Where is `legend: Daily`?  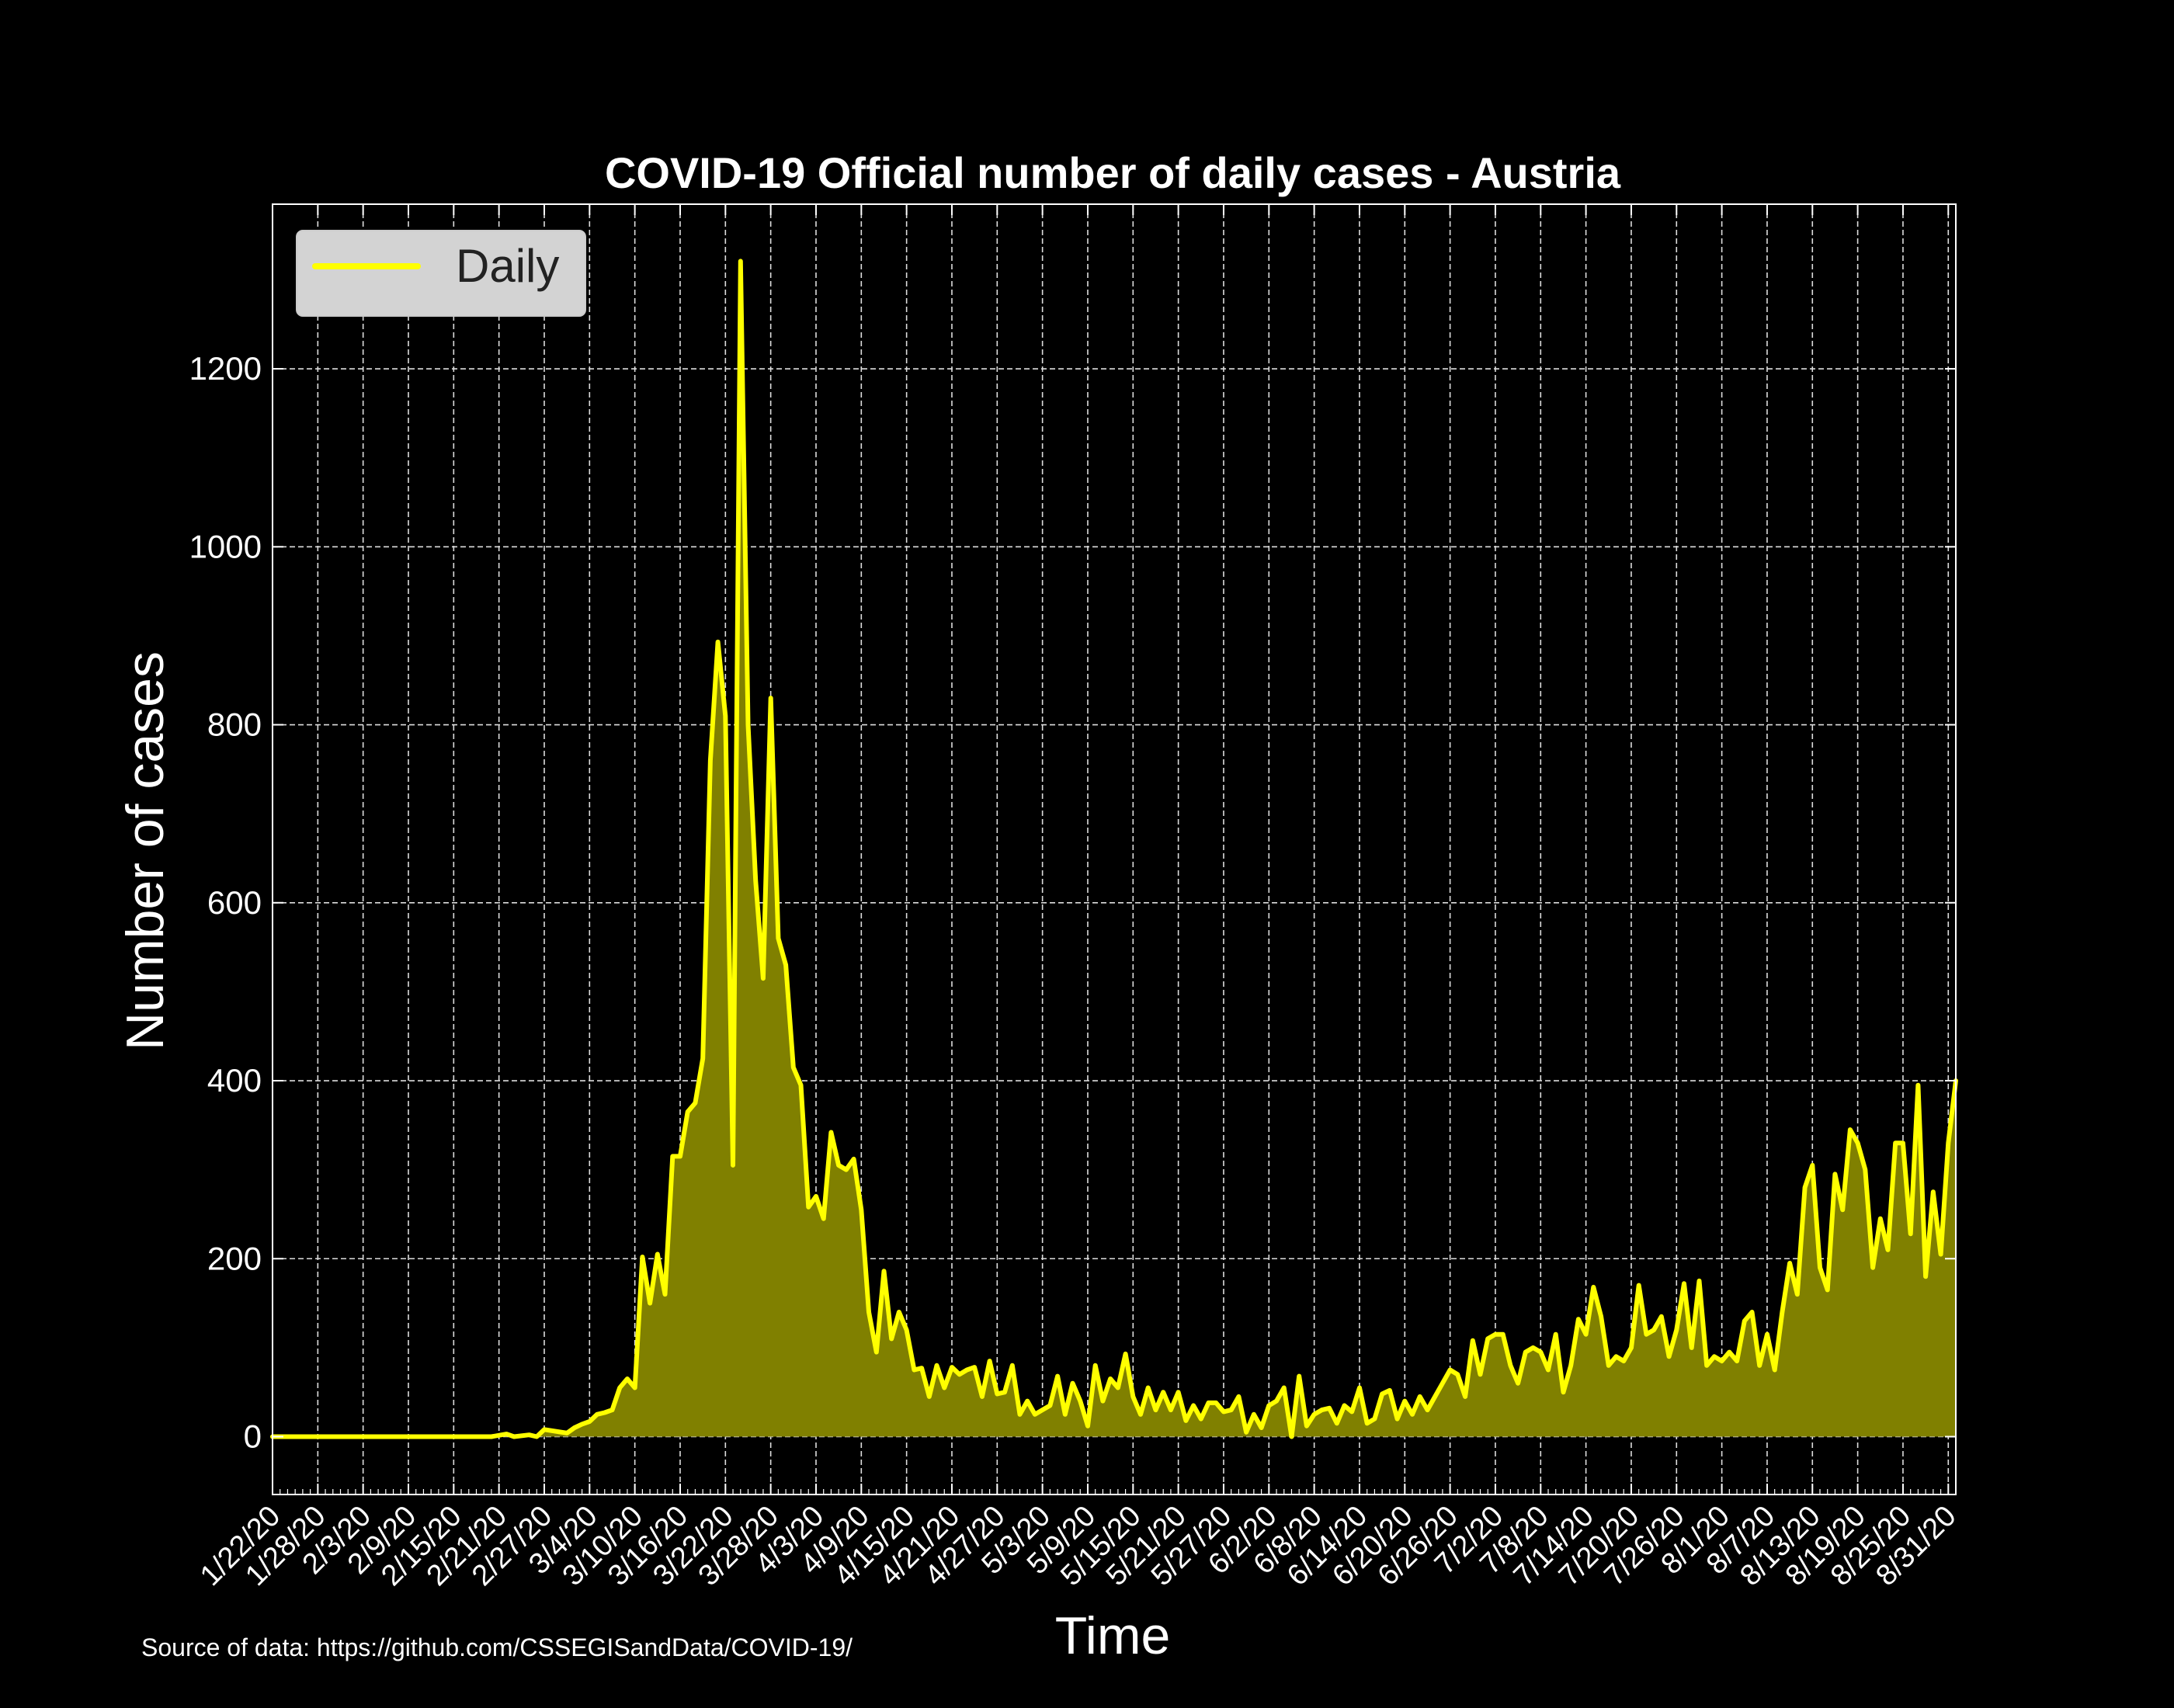 legend: Daily is located at coordinates (441, 274).